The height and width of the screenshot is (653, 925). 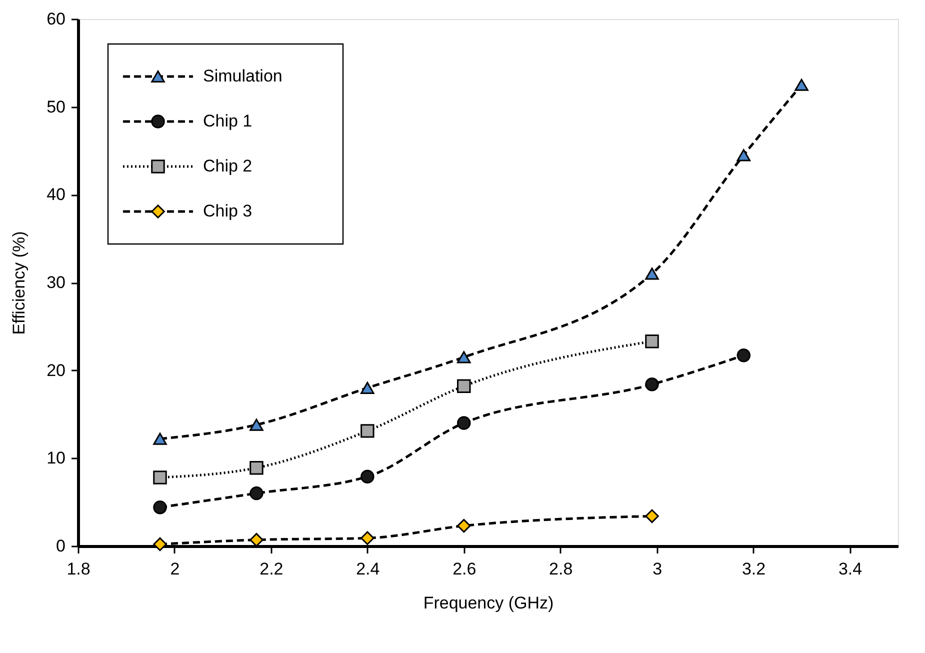 I want to click on x-tick-label: 2.8, so click(x=561, y=569).